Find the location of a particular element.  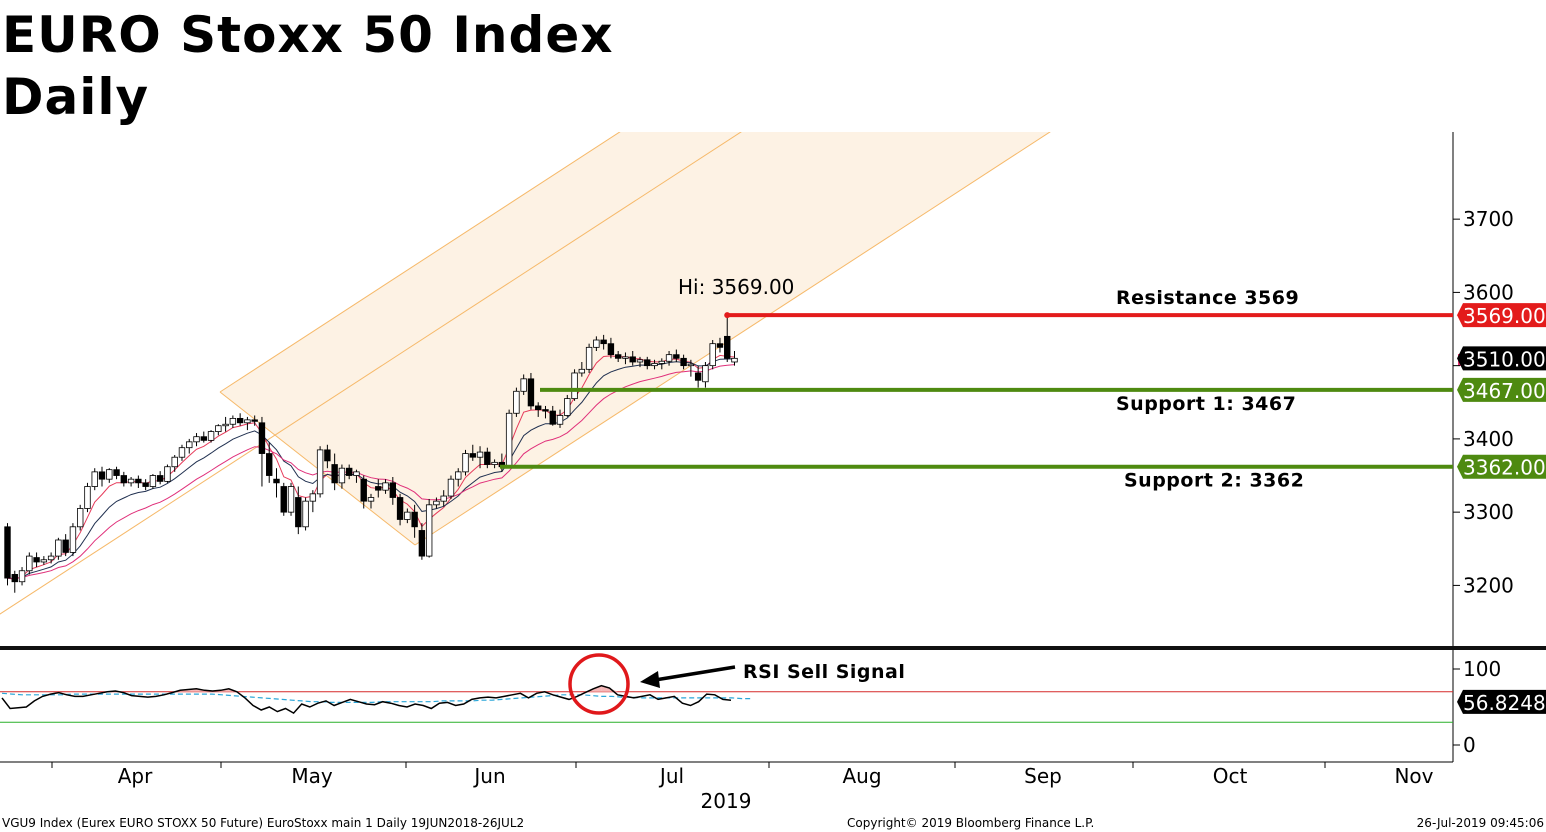

footer-copyright: Copyright© 2019 Bloomberg Finance L.P. is located at coordinates (971, 823).